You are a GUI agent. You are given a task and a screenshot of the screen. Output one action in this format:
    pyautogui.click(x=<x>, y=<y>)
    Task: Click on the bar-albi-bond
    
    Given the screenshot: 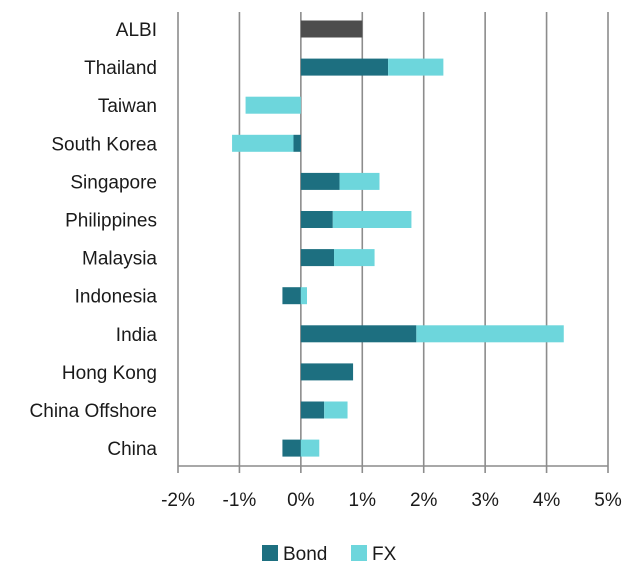 What is the action you would take?
    pyautogui.click(x=331, y=29)
    